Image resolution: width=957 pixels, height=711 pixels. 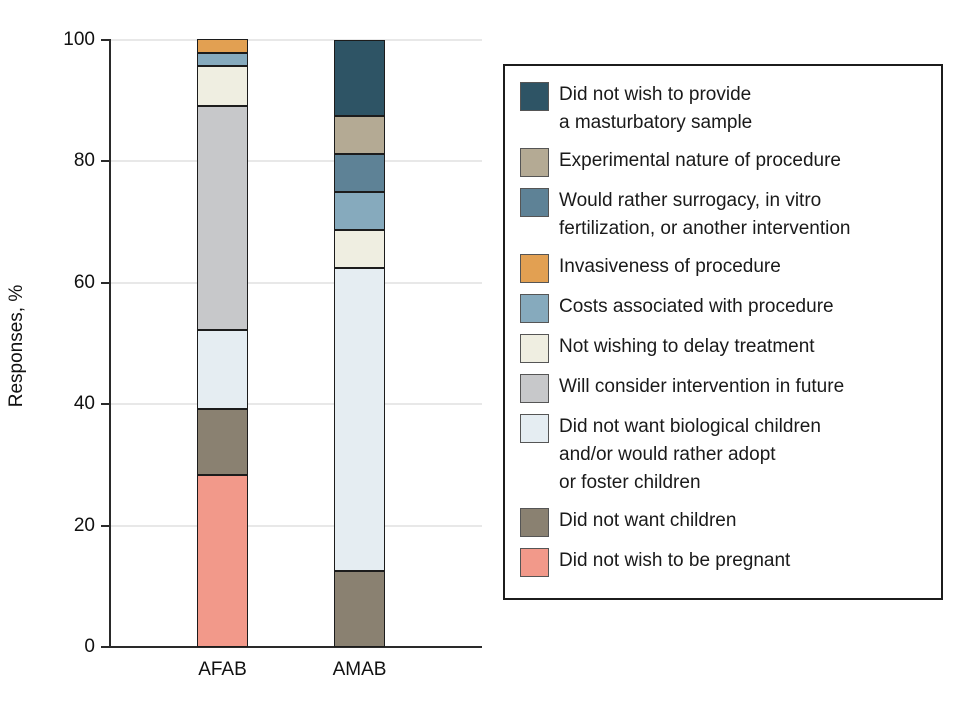 I want to click on legend-label: Will consider intervention in future, so click(x=701, y=387).